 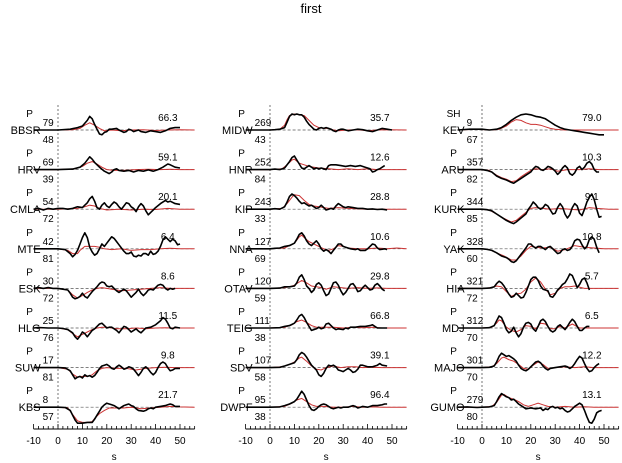 What do you see at coordinates (475, 321) in the screenshot?
I see `azimuth-label: 312` at bounding box center [475, 321].